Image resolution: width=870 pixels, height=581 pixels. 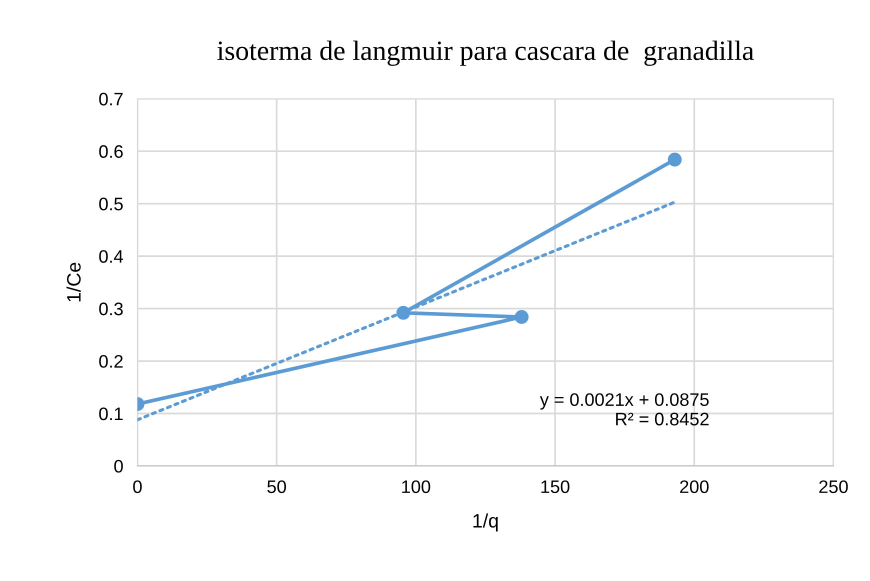 I want to click on y-tick-label: 0.2, so click(x=111, y=361).